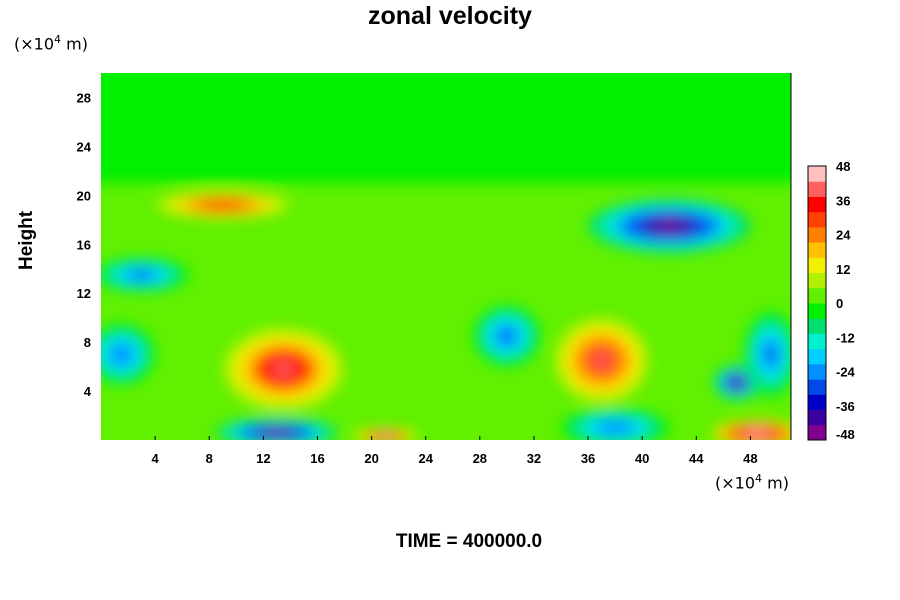 The width and height of the screenshot is (900, 600). I want to click on y-unit-suffix: m), so click(74, 44).